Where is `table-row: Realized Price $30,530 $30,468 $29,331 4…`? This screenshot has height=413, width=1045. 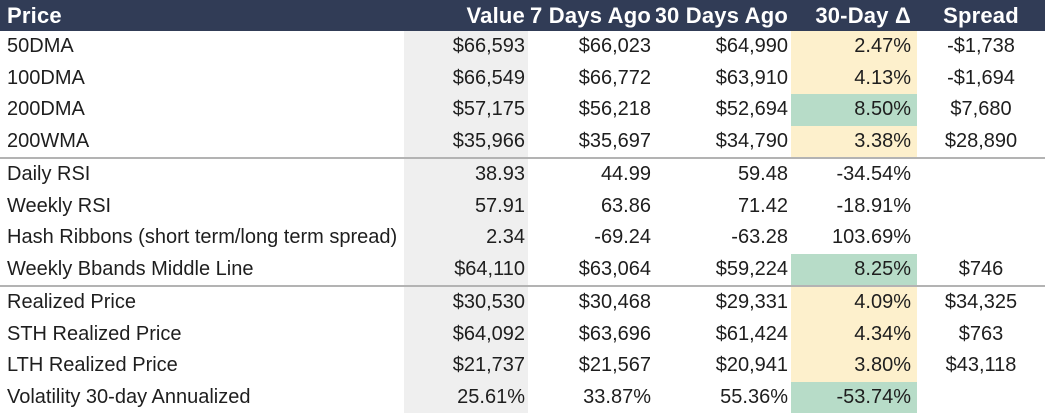 table-row: Realized Price $30,530 $30,468 $29,331 4… is located at coordinates (522, 302).